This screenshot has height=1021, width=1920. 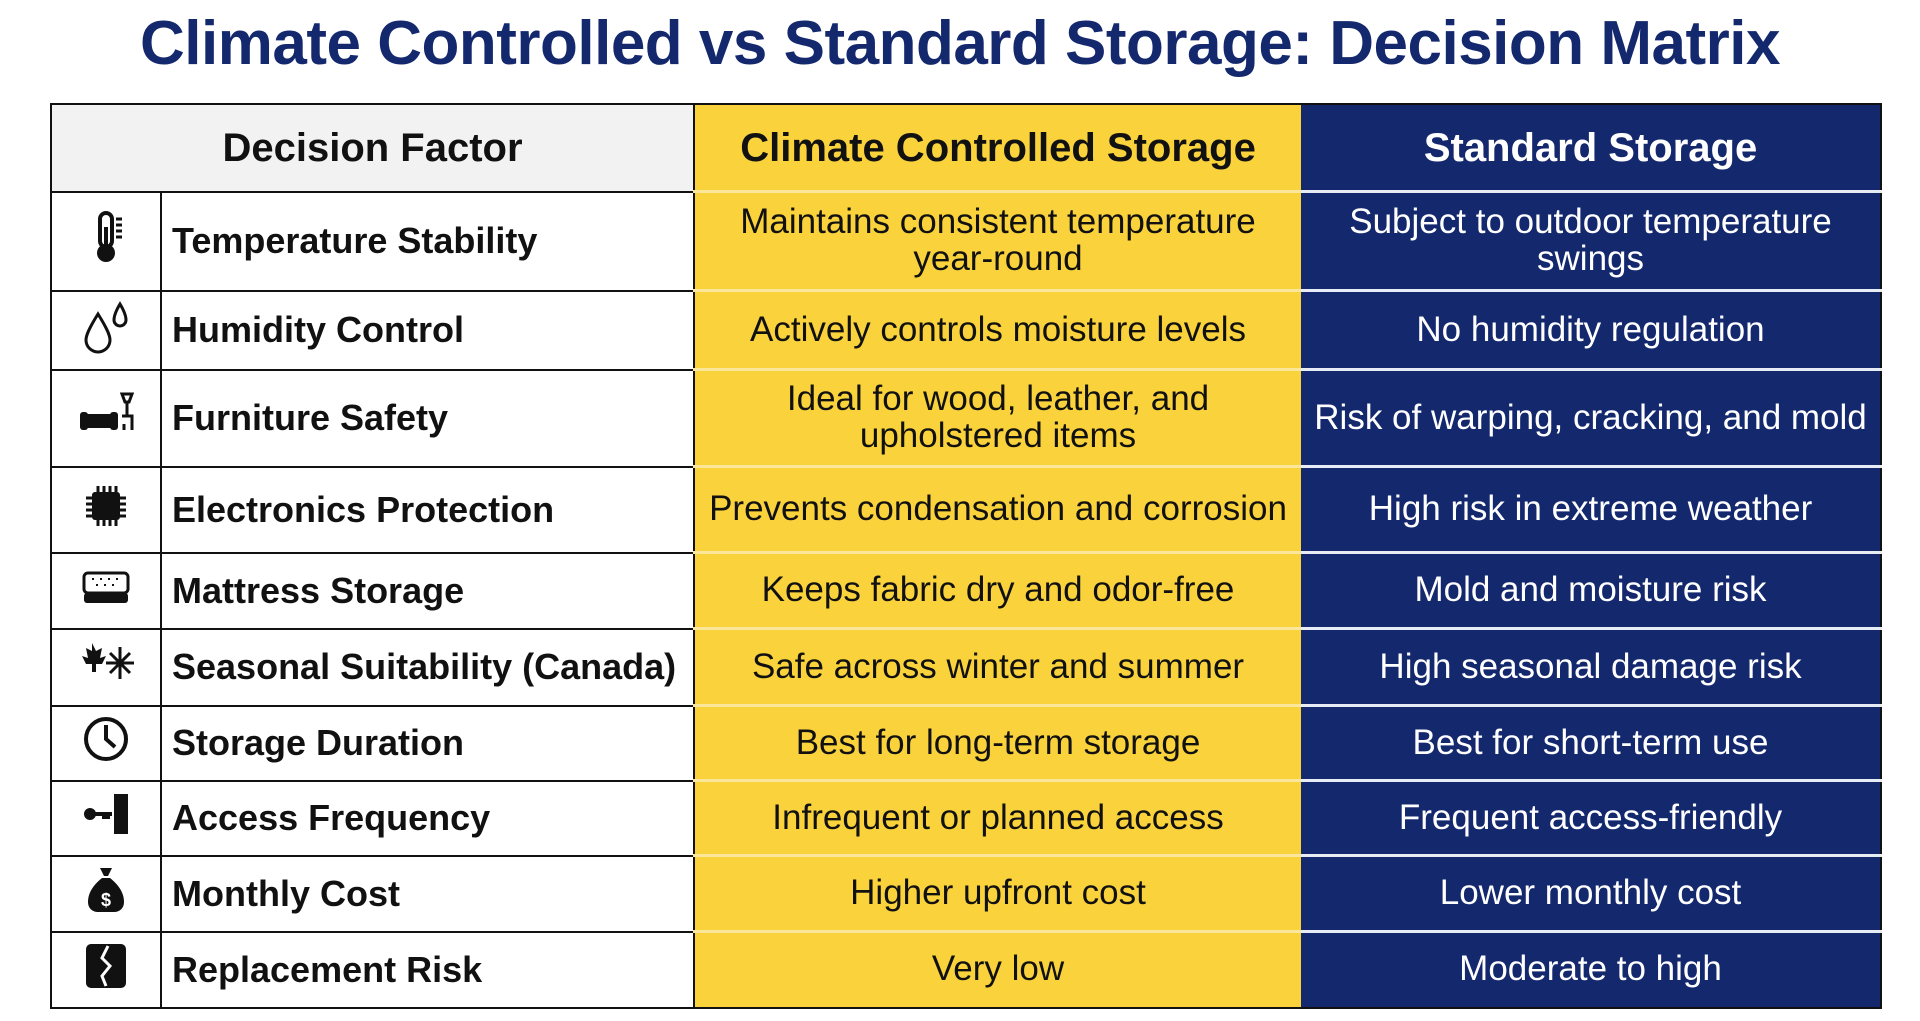 What do you see at coordinates (1591, 148) in the screenshot?
I see `header-standard: Standard Storage` at bounding box center [1591, 148].